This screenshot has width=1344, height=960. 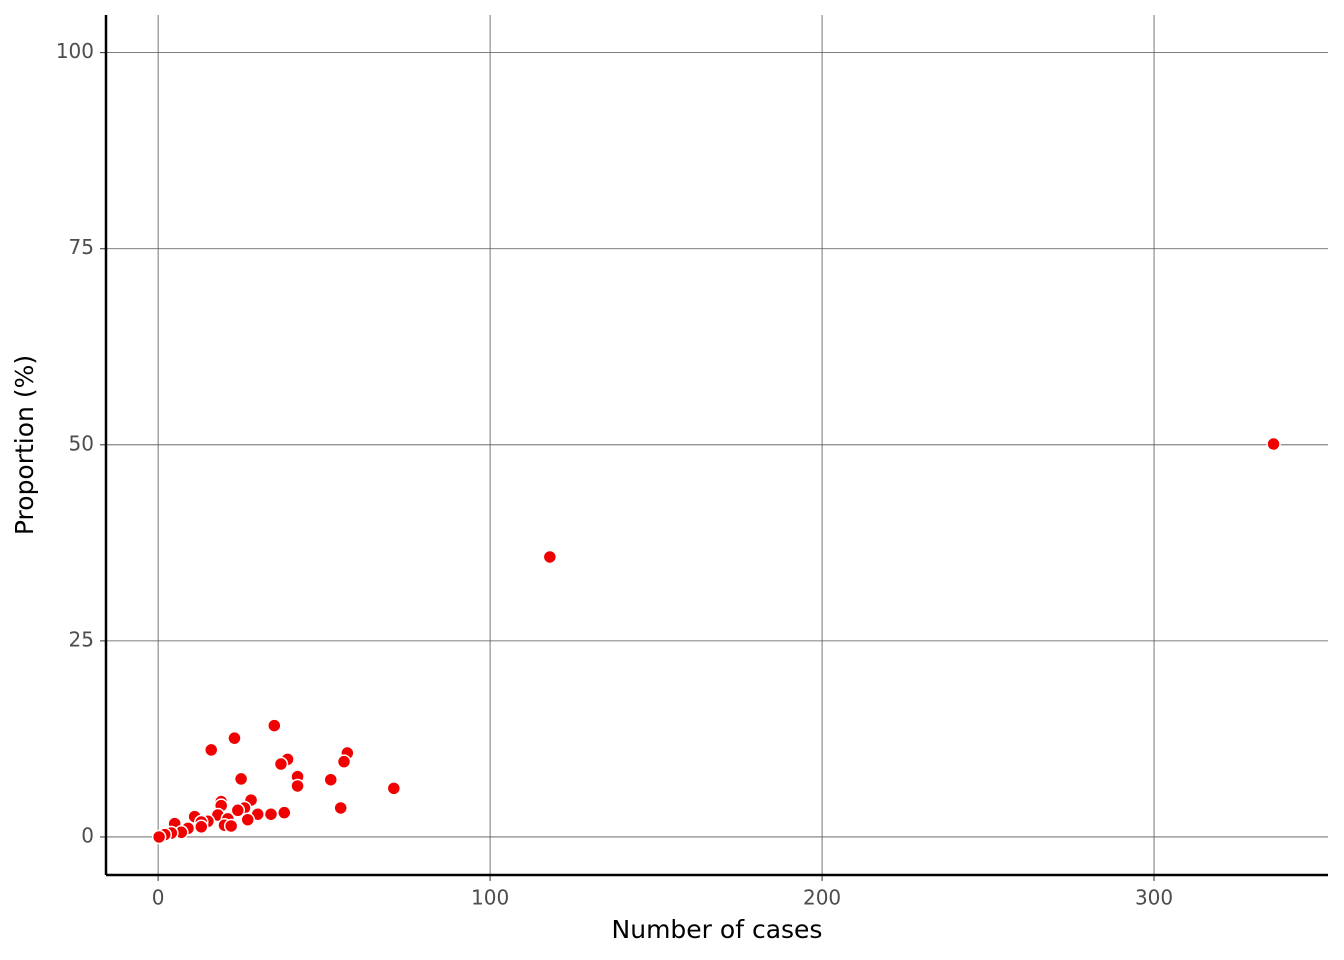 I want to click on y-tick-label: 0, so click(x=87, y=835).